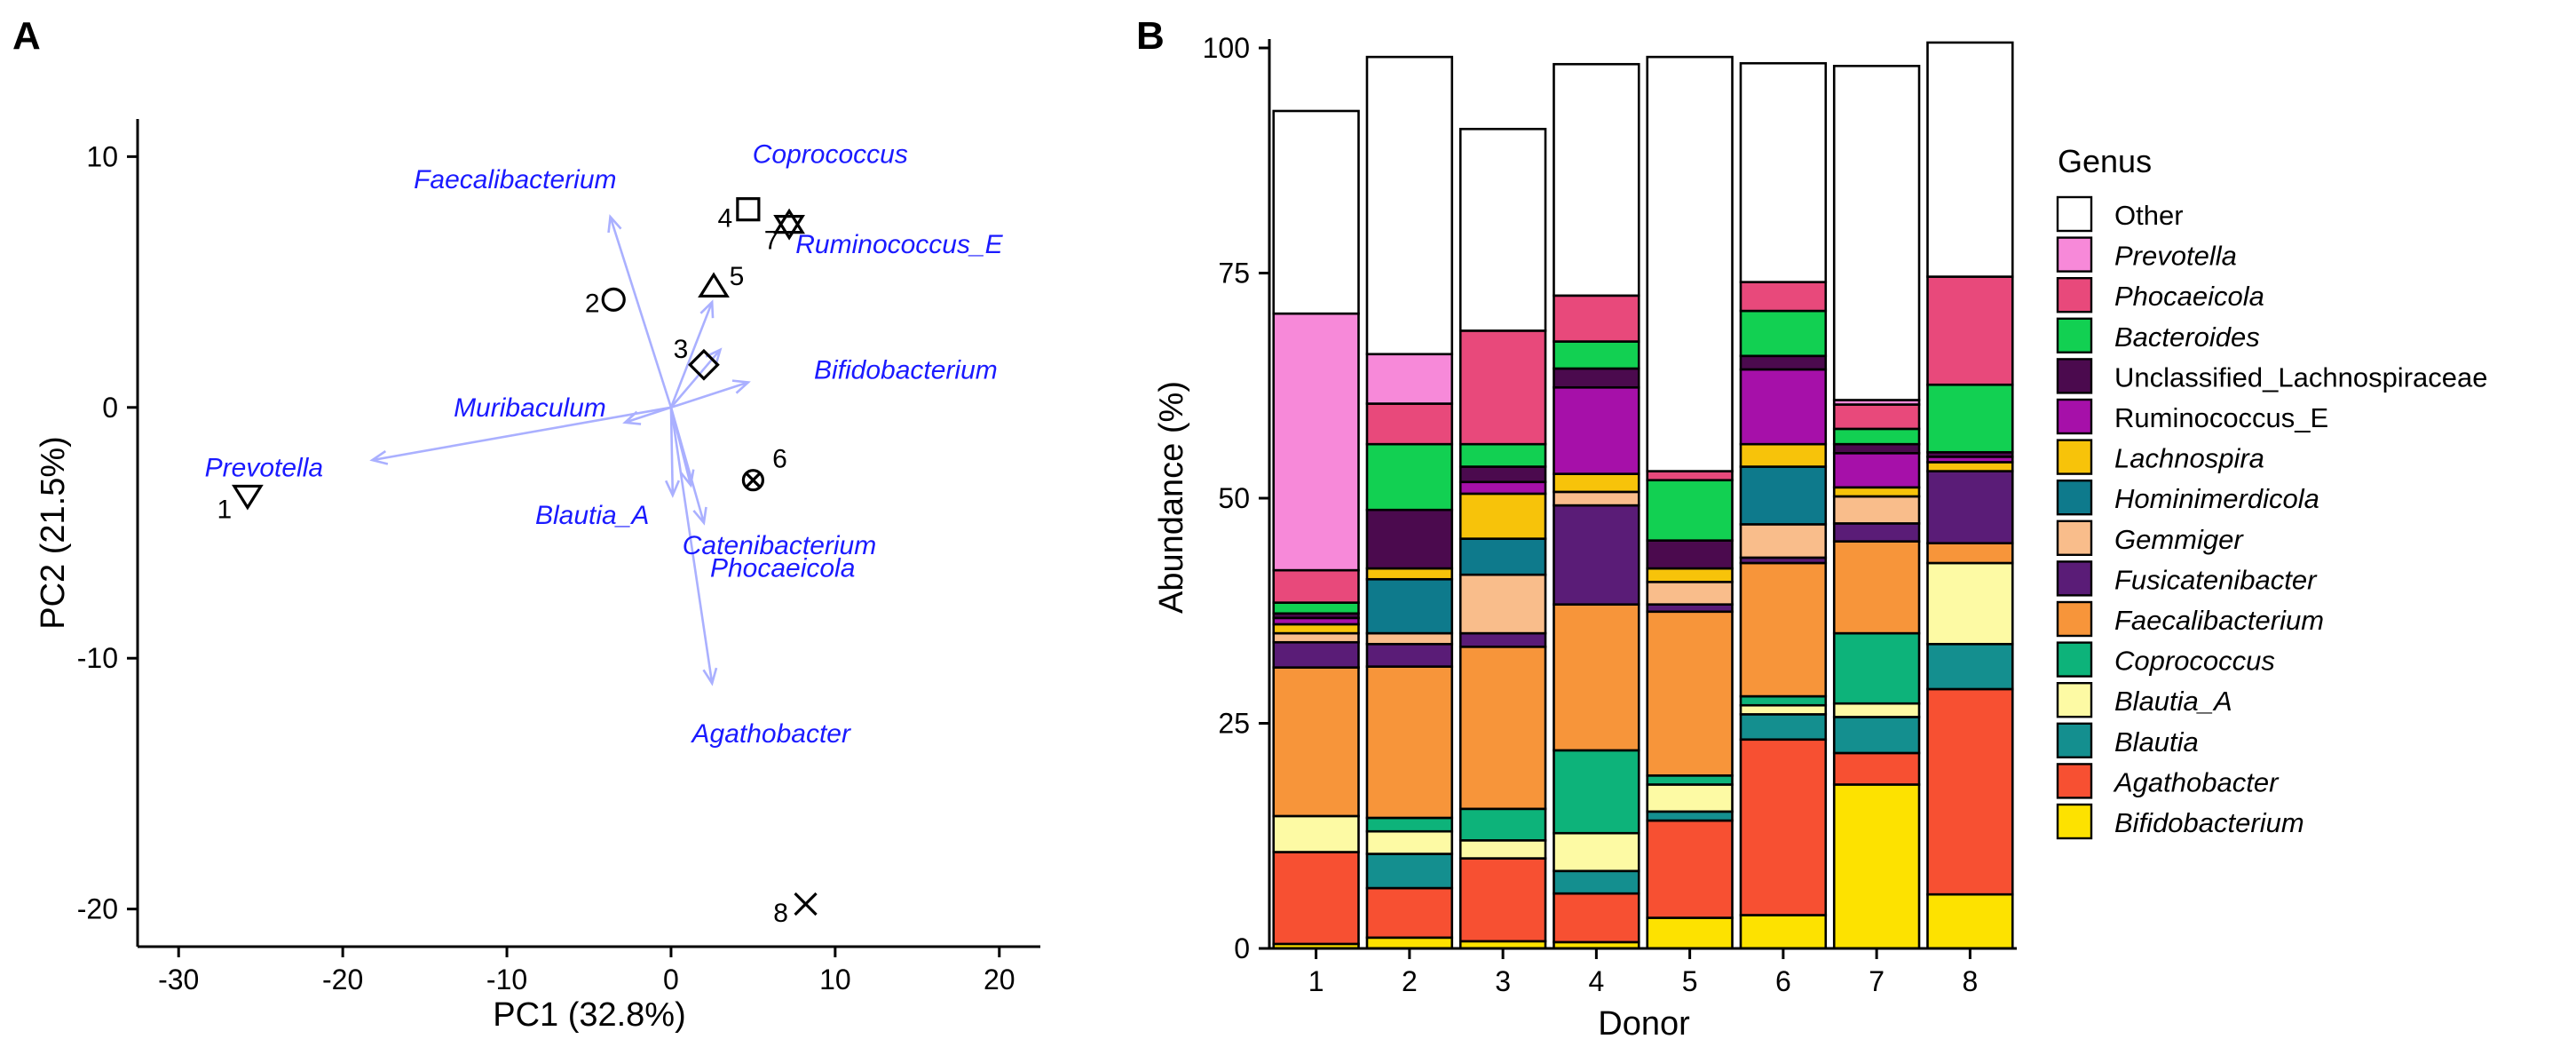 The height and width of the screenshot is (1047, 2576). Describe the element at coordinates (681, 349) in the screenshot. I see `sample-label: 3` at that location.